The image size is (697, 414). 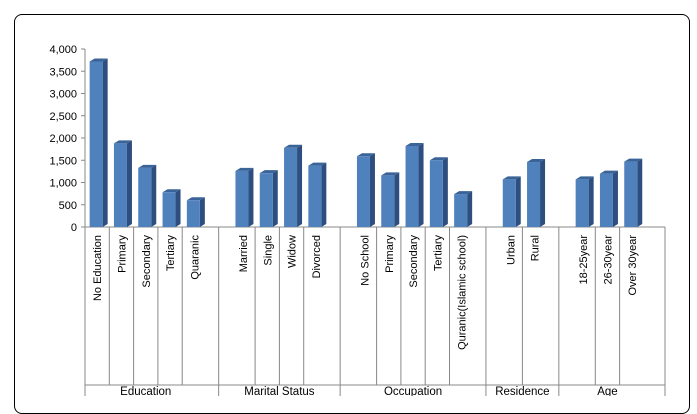 I want to click on x-category-label: Quranic(Islamic school), so click(x=463, y=292).